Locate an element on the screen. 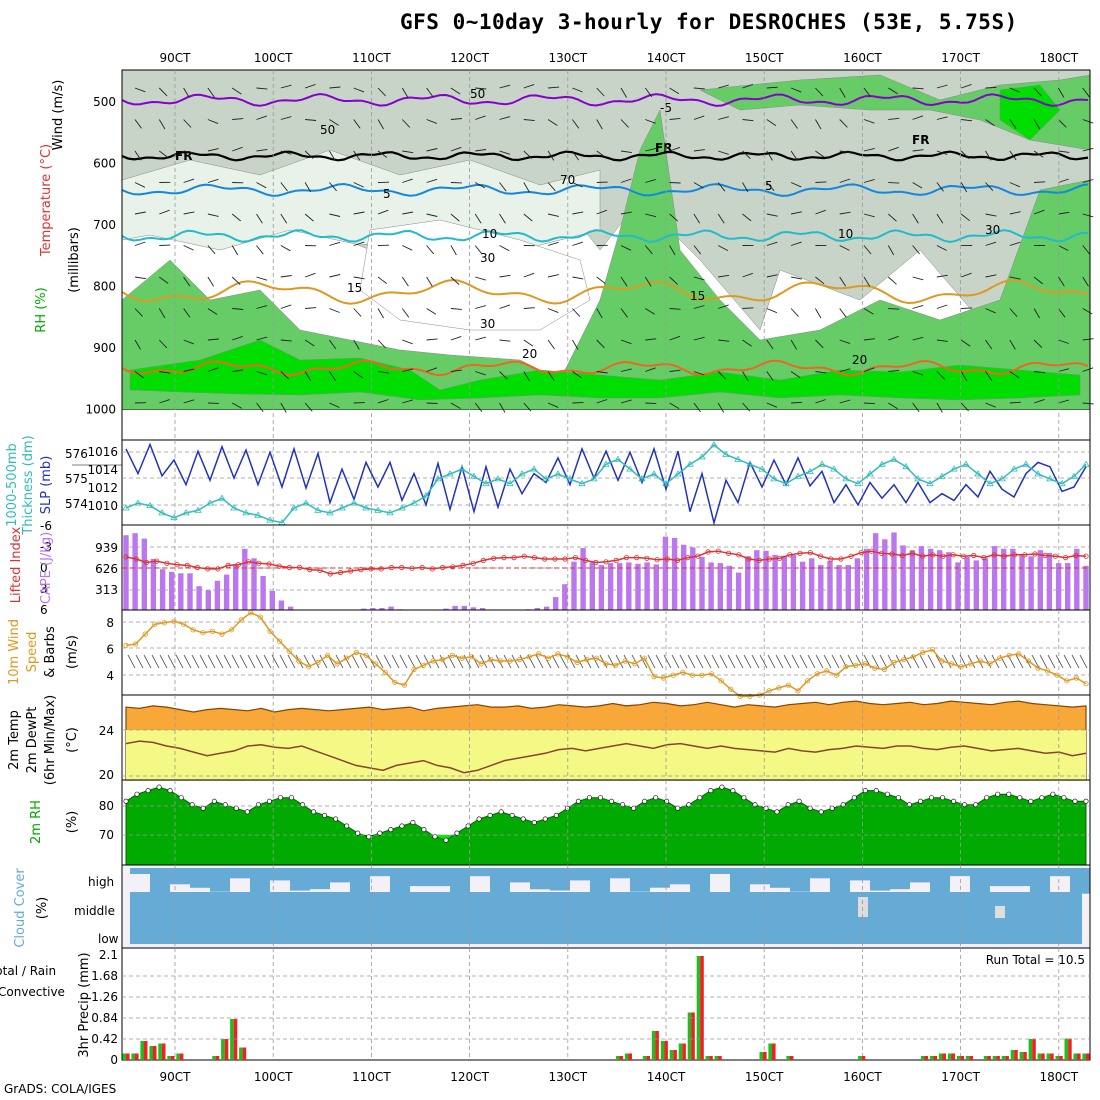 The width and height of the screenshot is (1100, 1100). rh-tick-1: 70 is located at coordinates (106, 835).